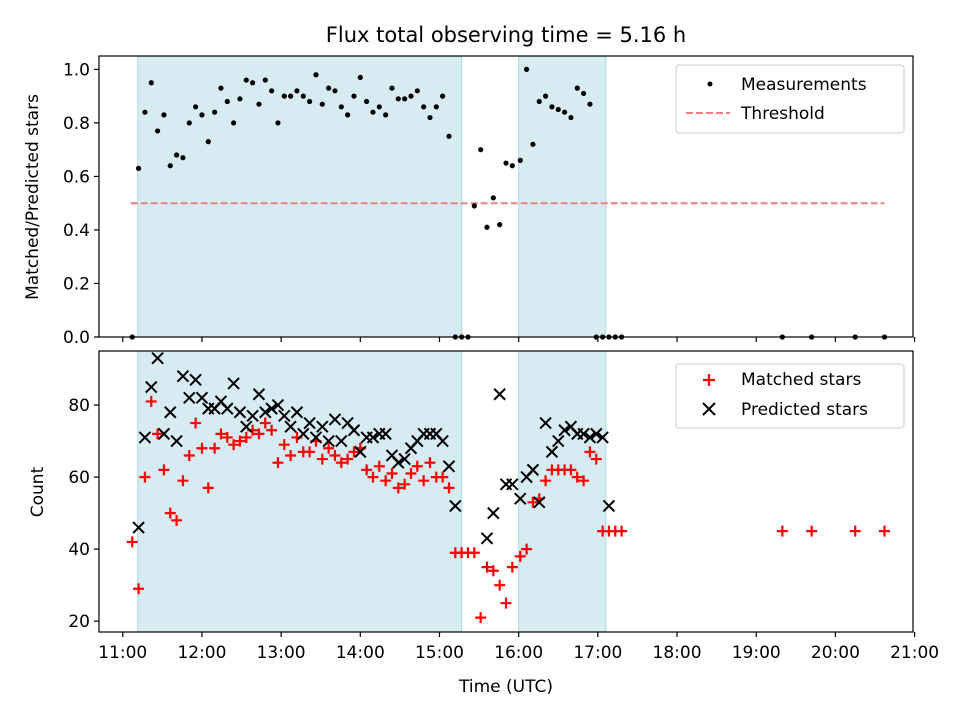 This screenshot has height=720, width=960. What do you see at coordinates (81, 204) in the screenshot?
I see `top-y-ticks: 0.0 0.2 0.4 0.6 0.8 1.0` at bounding box center [81, 204].